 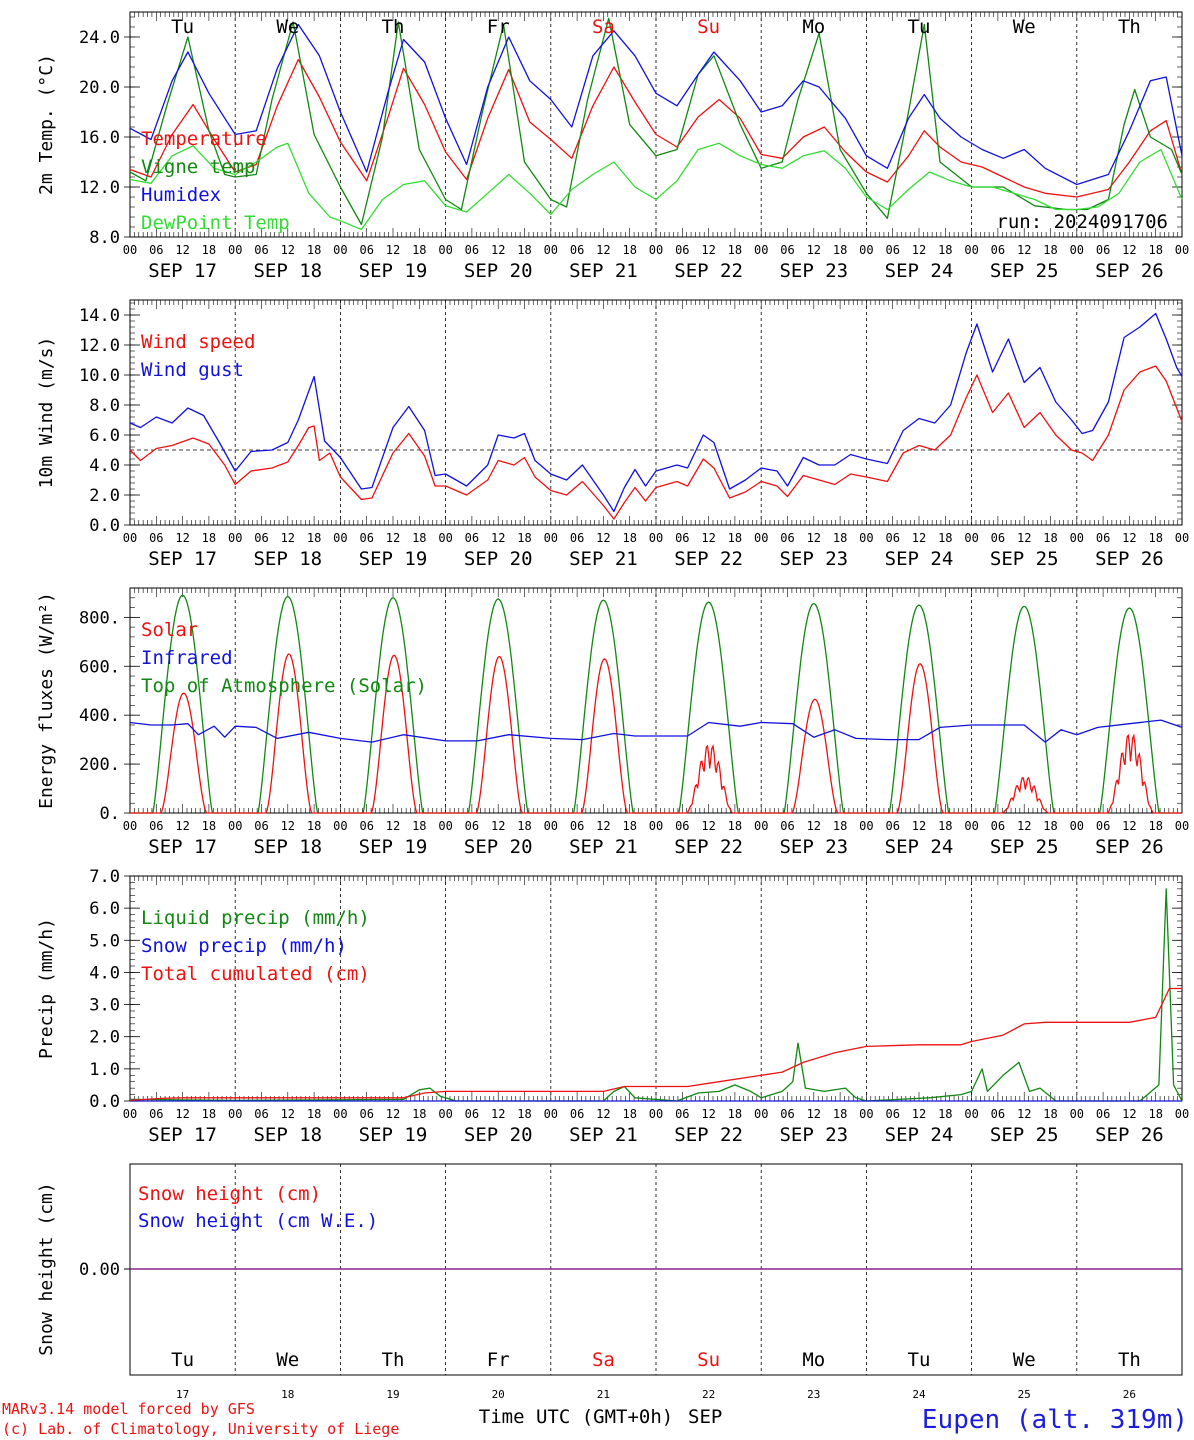 I want to click on date-label: SEP 24, so click(x=919, y=1135).